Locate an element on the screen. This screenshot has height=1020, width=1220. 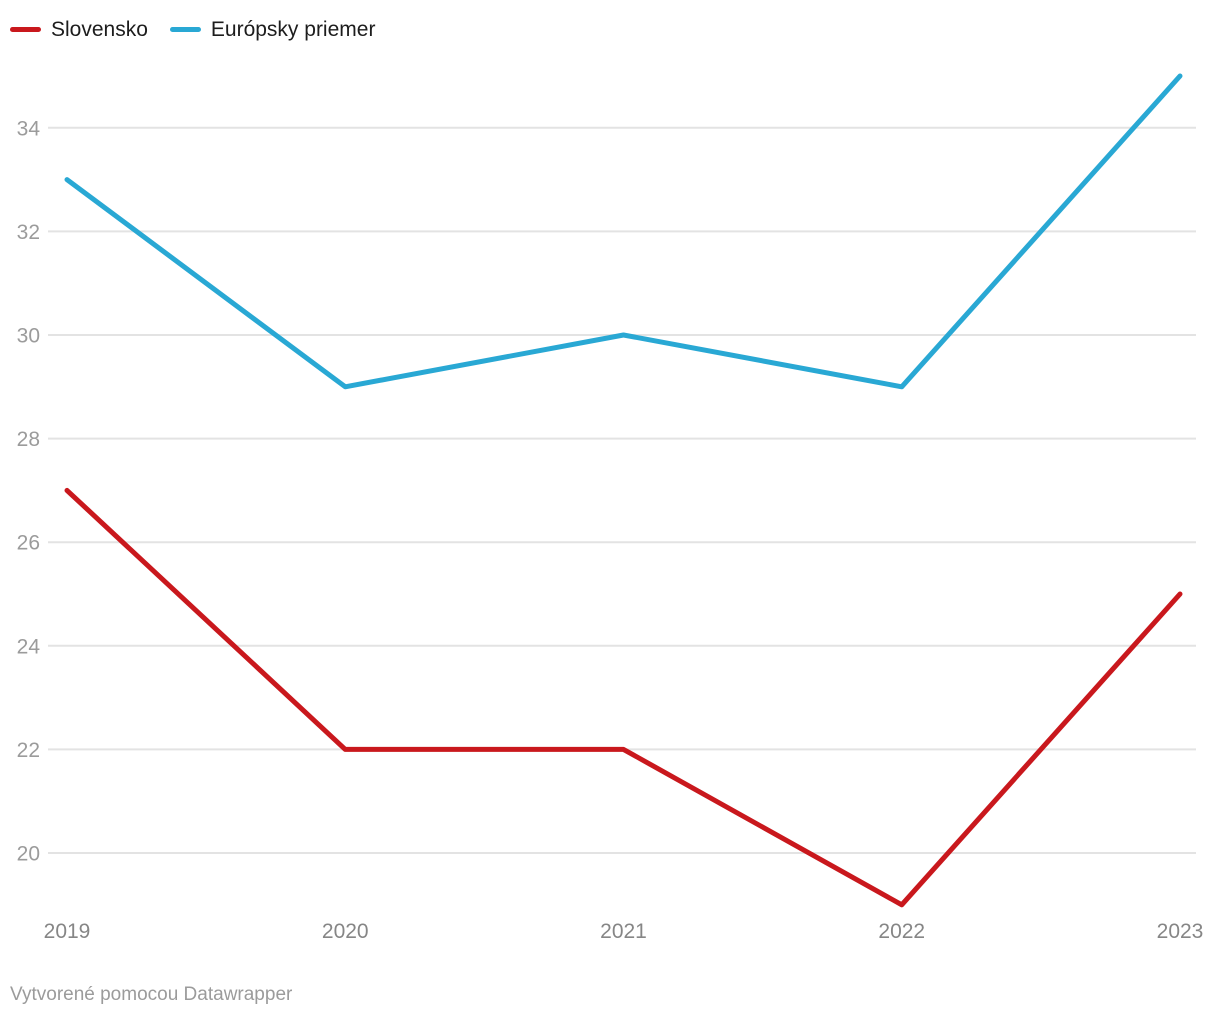
y-tick-label-30: 30 is located at coordinates (28, 336).